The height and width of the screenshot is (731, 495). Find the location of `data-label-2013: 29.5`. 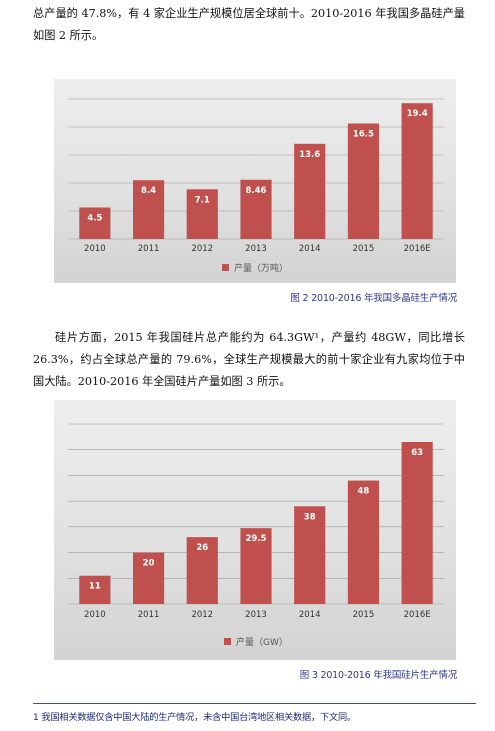

data-label-2013: 29.5 is located at coordinates (256, 539).